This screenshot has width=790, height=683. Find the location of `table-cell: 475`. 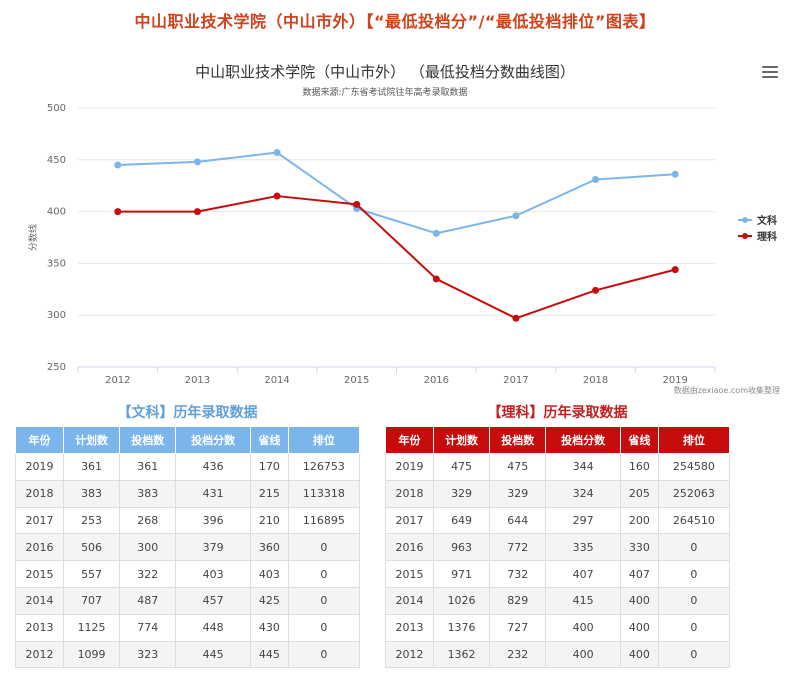

table-cell: 475 is located at coordinates (461, 467).